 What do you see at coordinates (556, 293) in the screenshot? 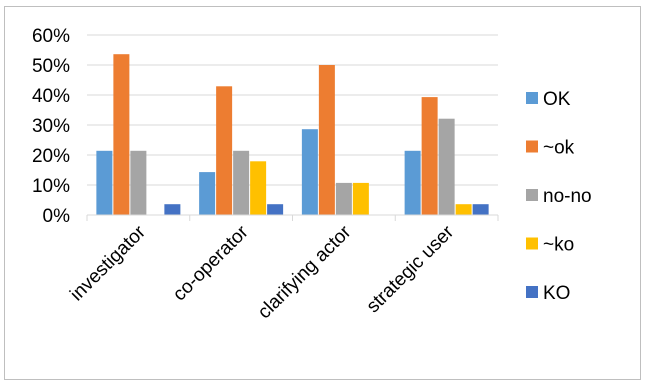
I see `legend-label: KO` at bounding box center [556, 293].